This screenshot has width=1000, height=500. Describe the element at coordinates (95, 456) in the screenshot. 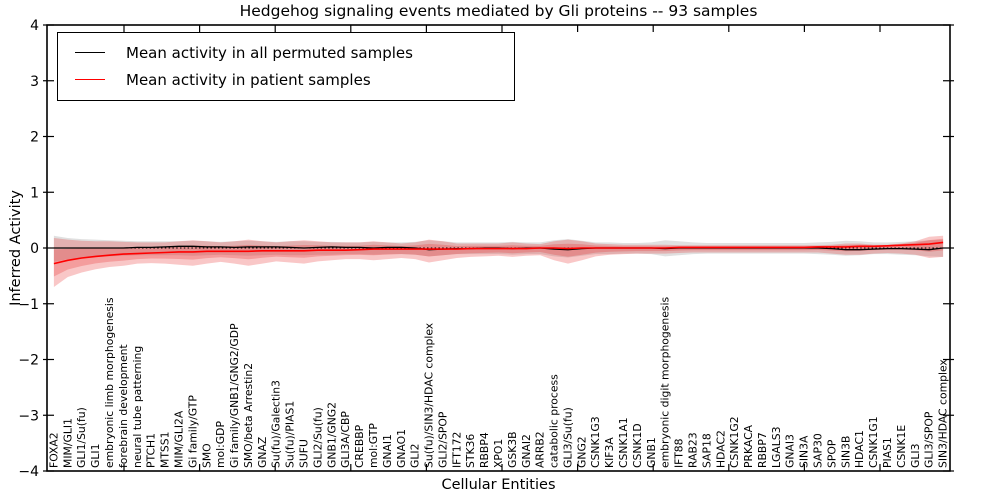

I see `x-category-label: GLI1` at that location.